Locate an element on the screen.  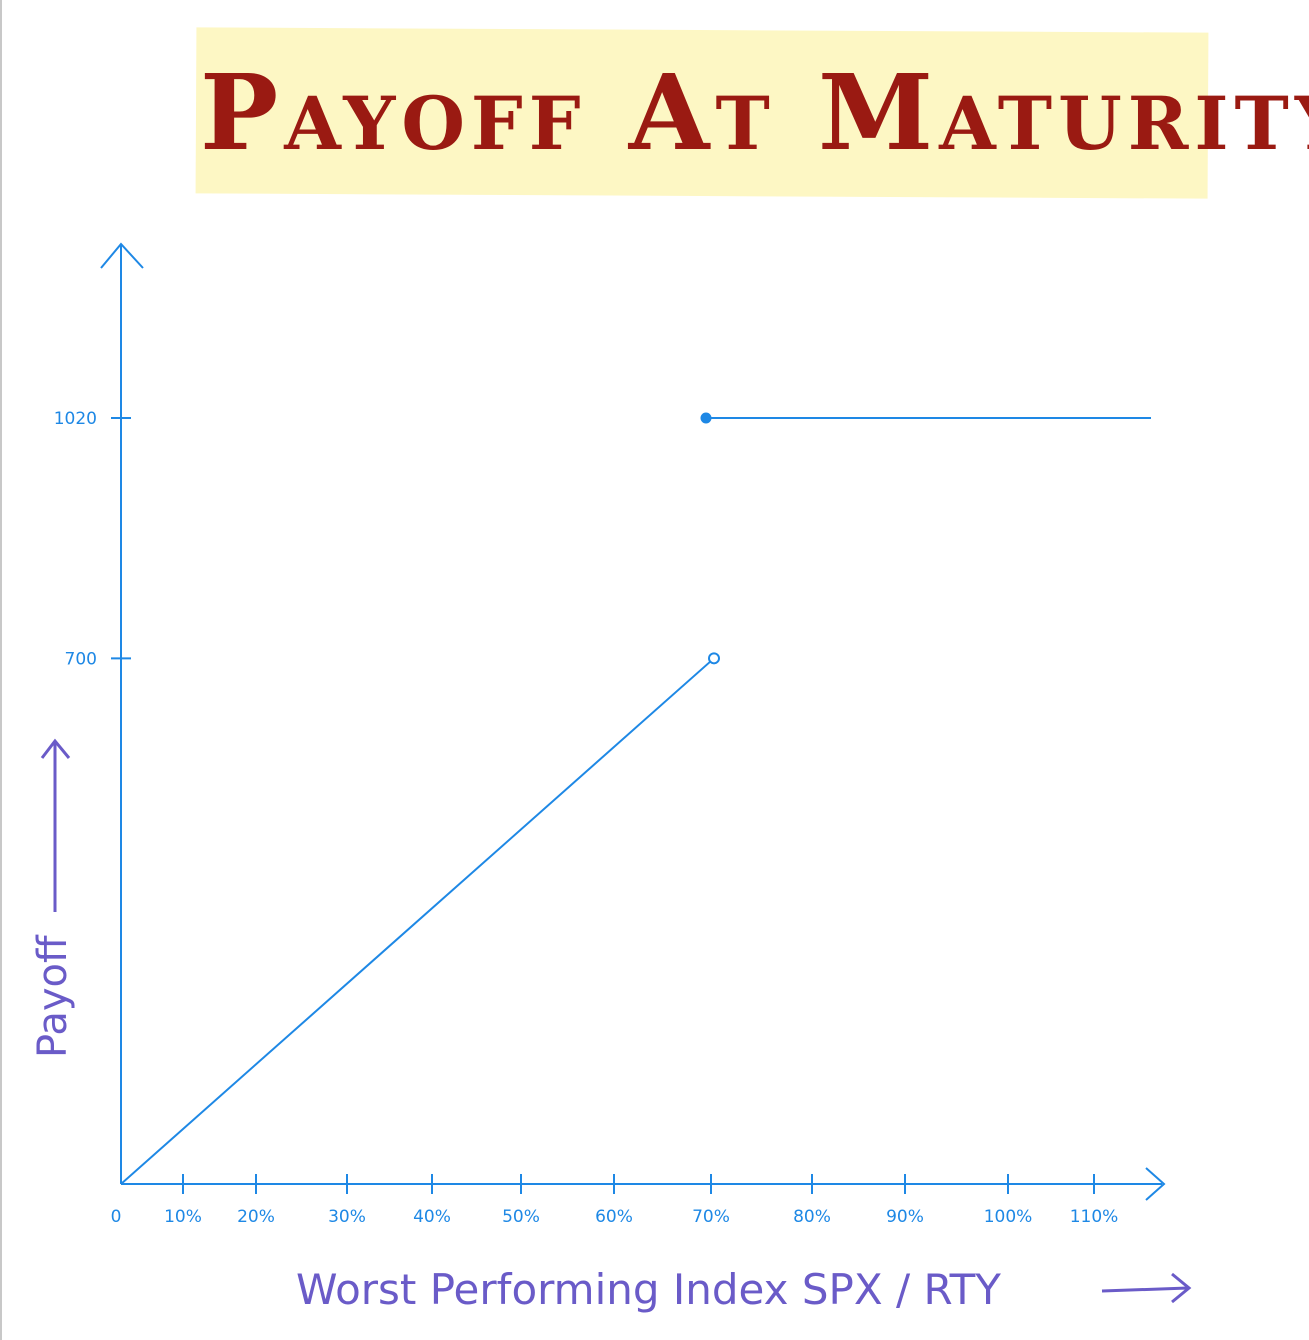
open-circle-marker is located at coordinates (714, 658).